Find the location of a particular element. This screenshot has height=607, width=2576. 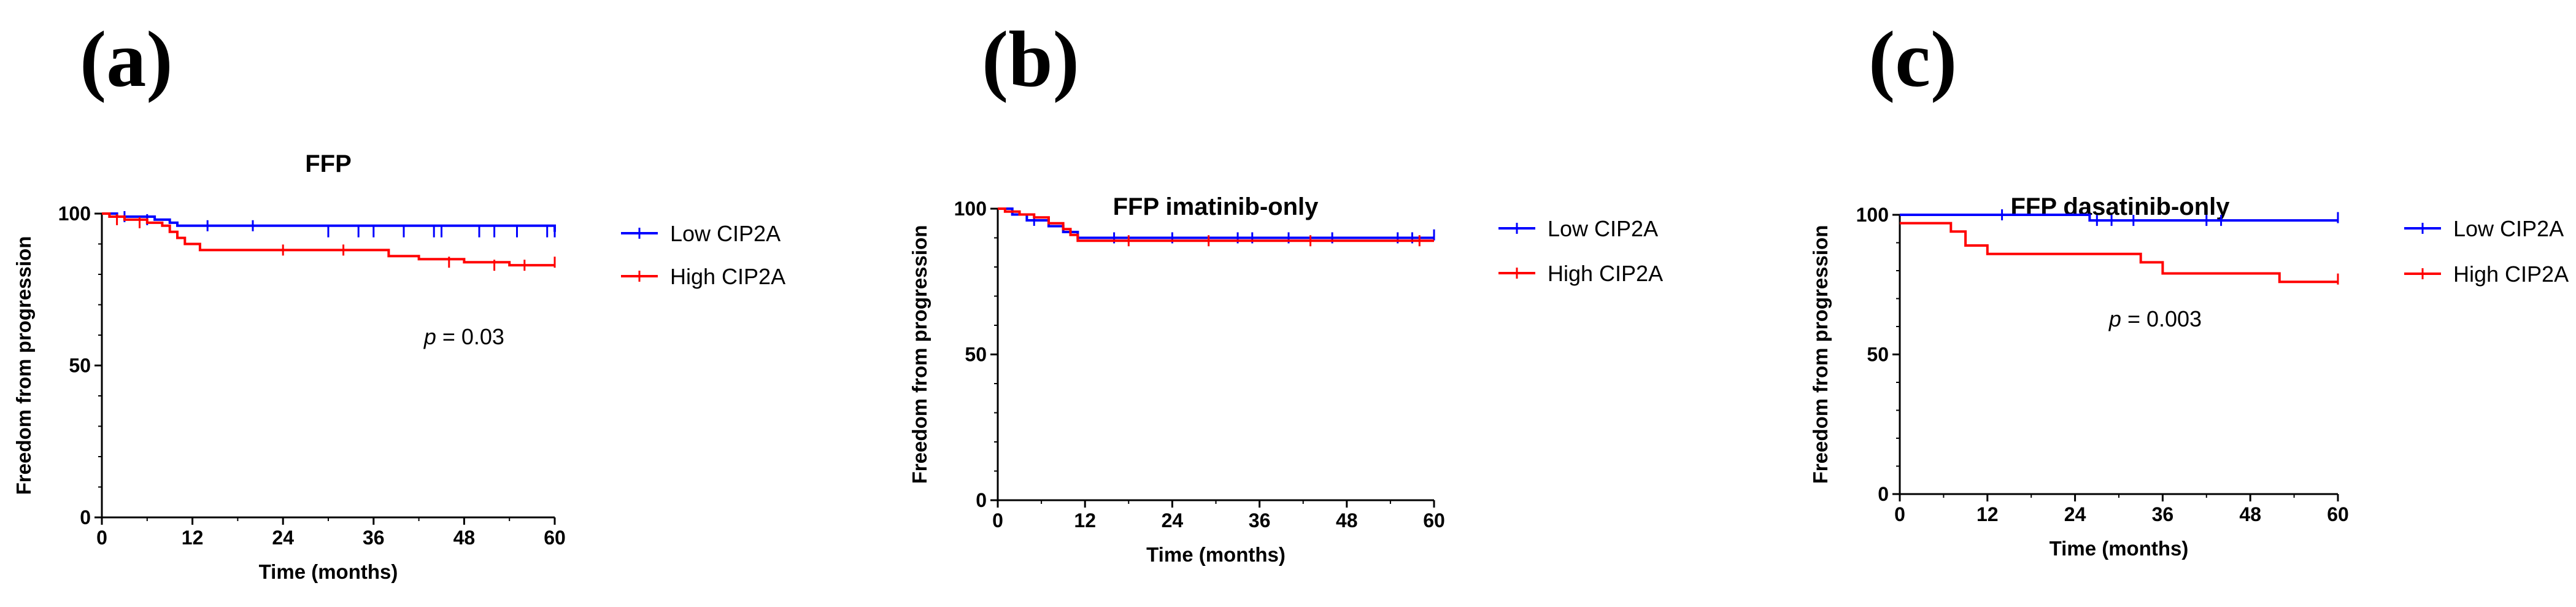

panel-c-x-tick-label: 36 is located at coordinates (2163, 514).